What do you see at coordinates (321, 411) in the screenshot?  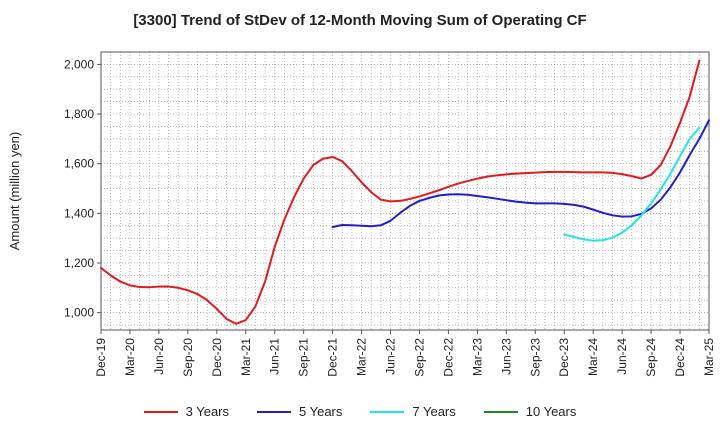 I see `legend-label-5-years: 5 Years` at bounding box center [321, 411].